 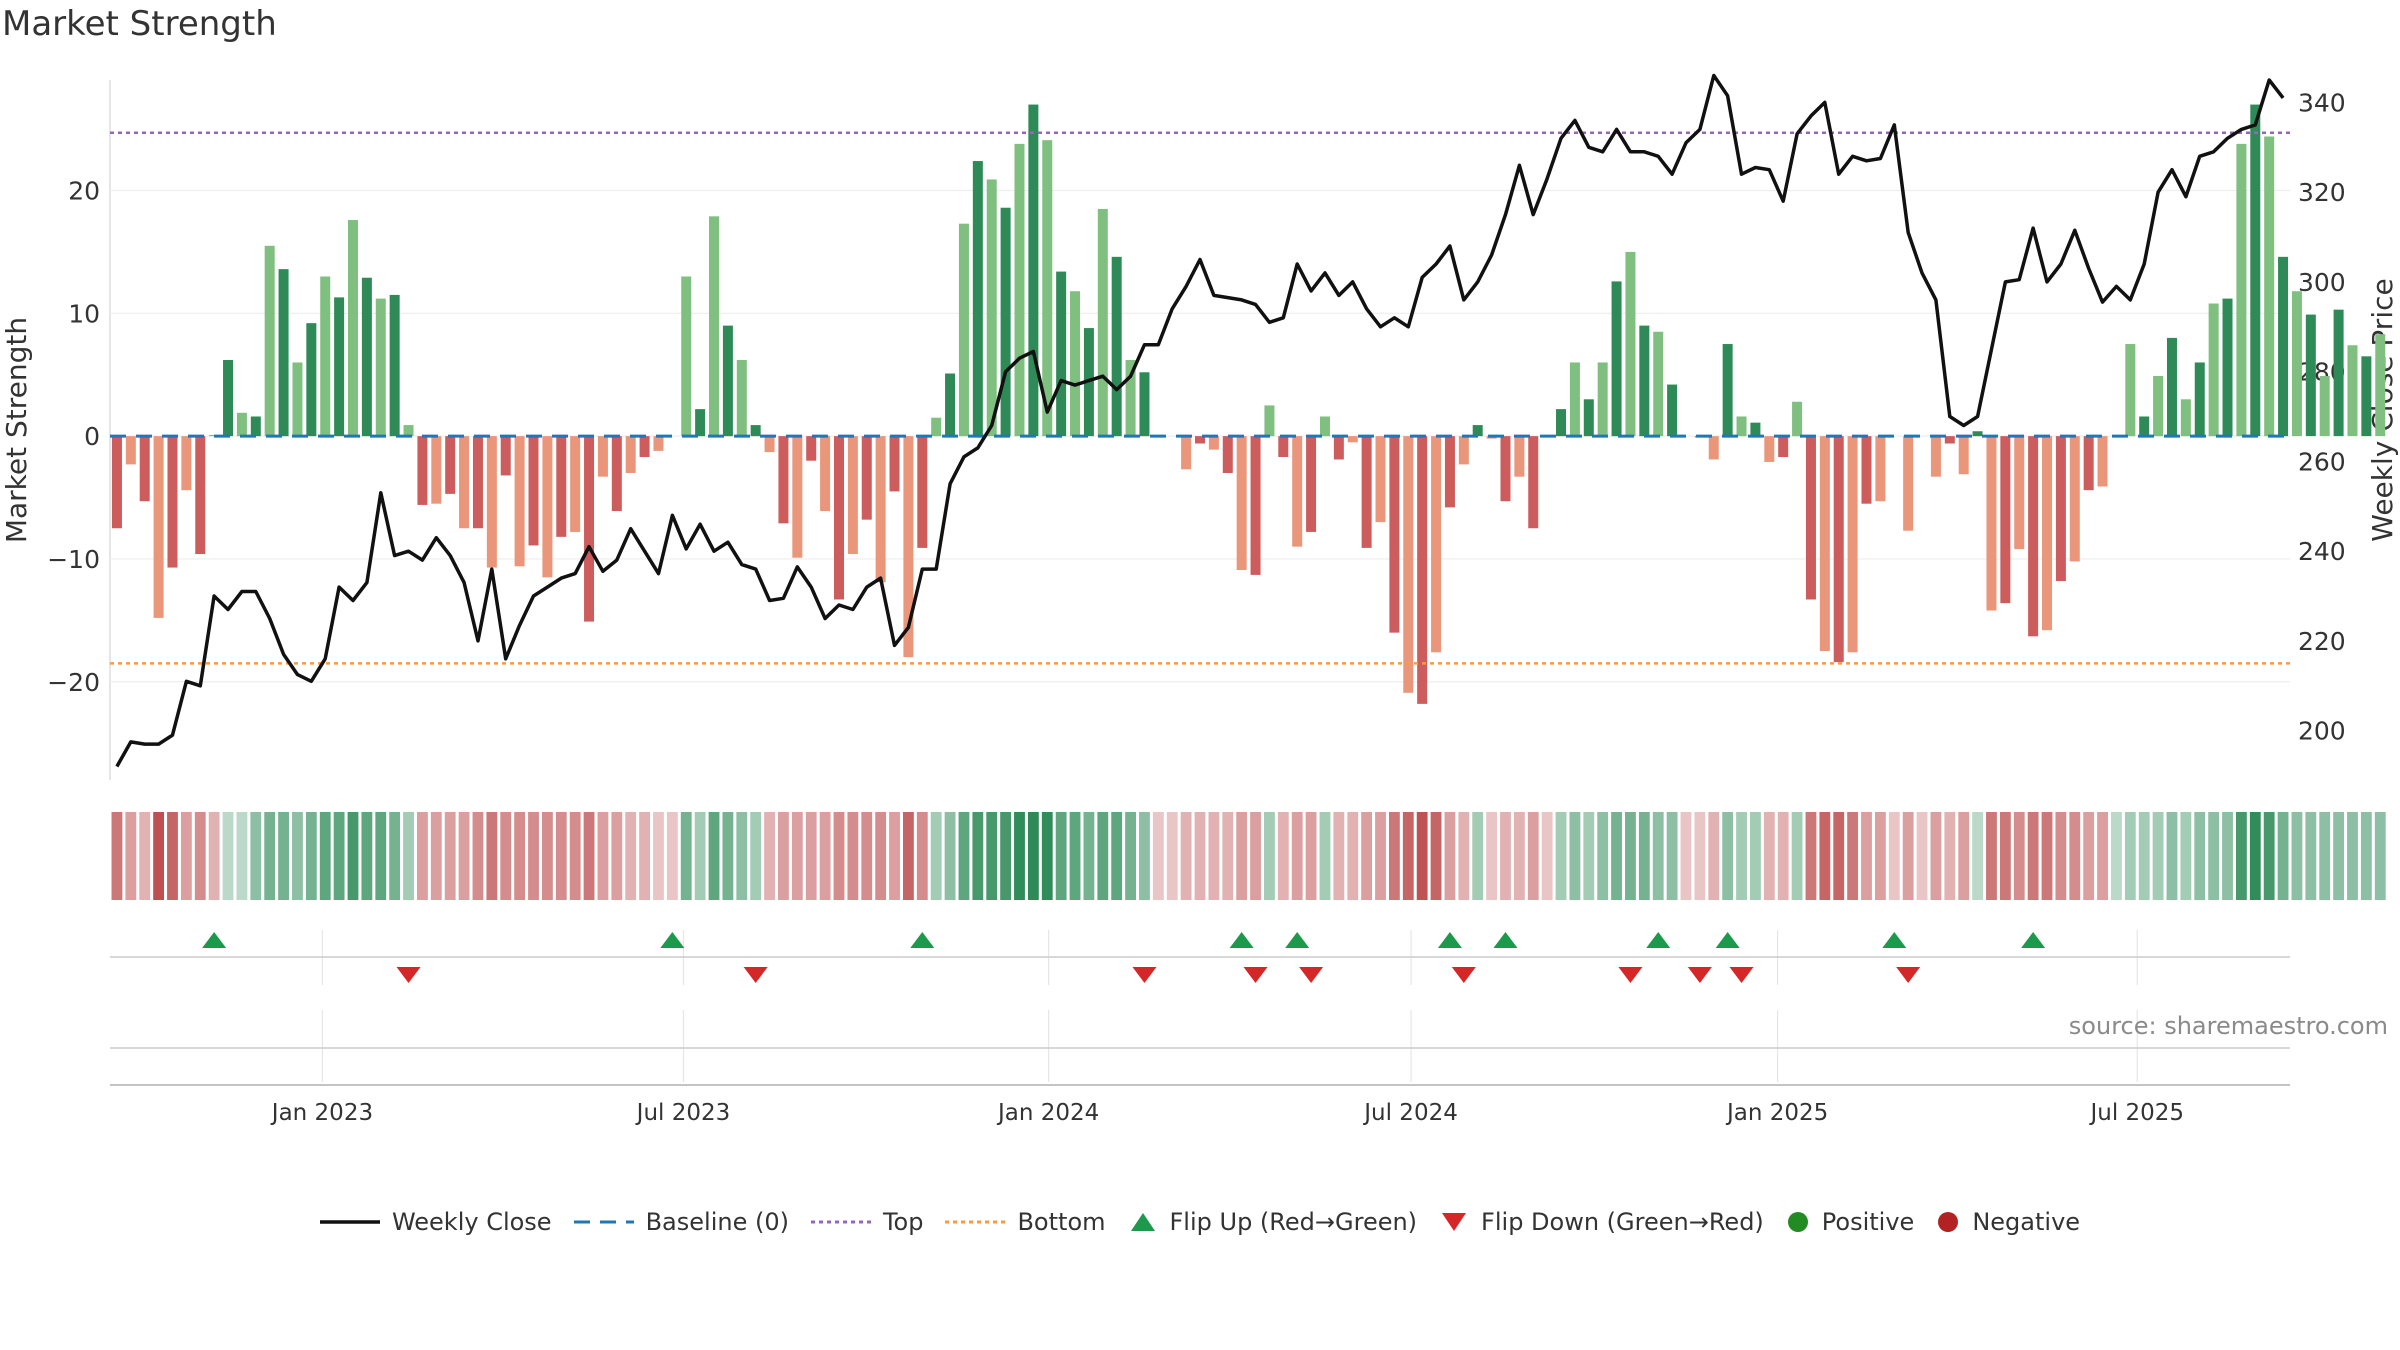 What do you see at coordinates (903, 1222) in the screenshot?
I see `legend-label: Top` at bounding box center [903, 1222].